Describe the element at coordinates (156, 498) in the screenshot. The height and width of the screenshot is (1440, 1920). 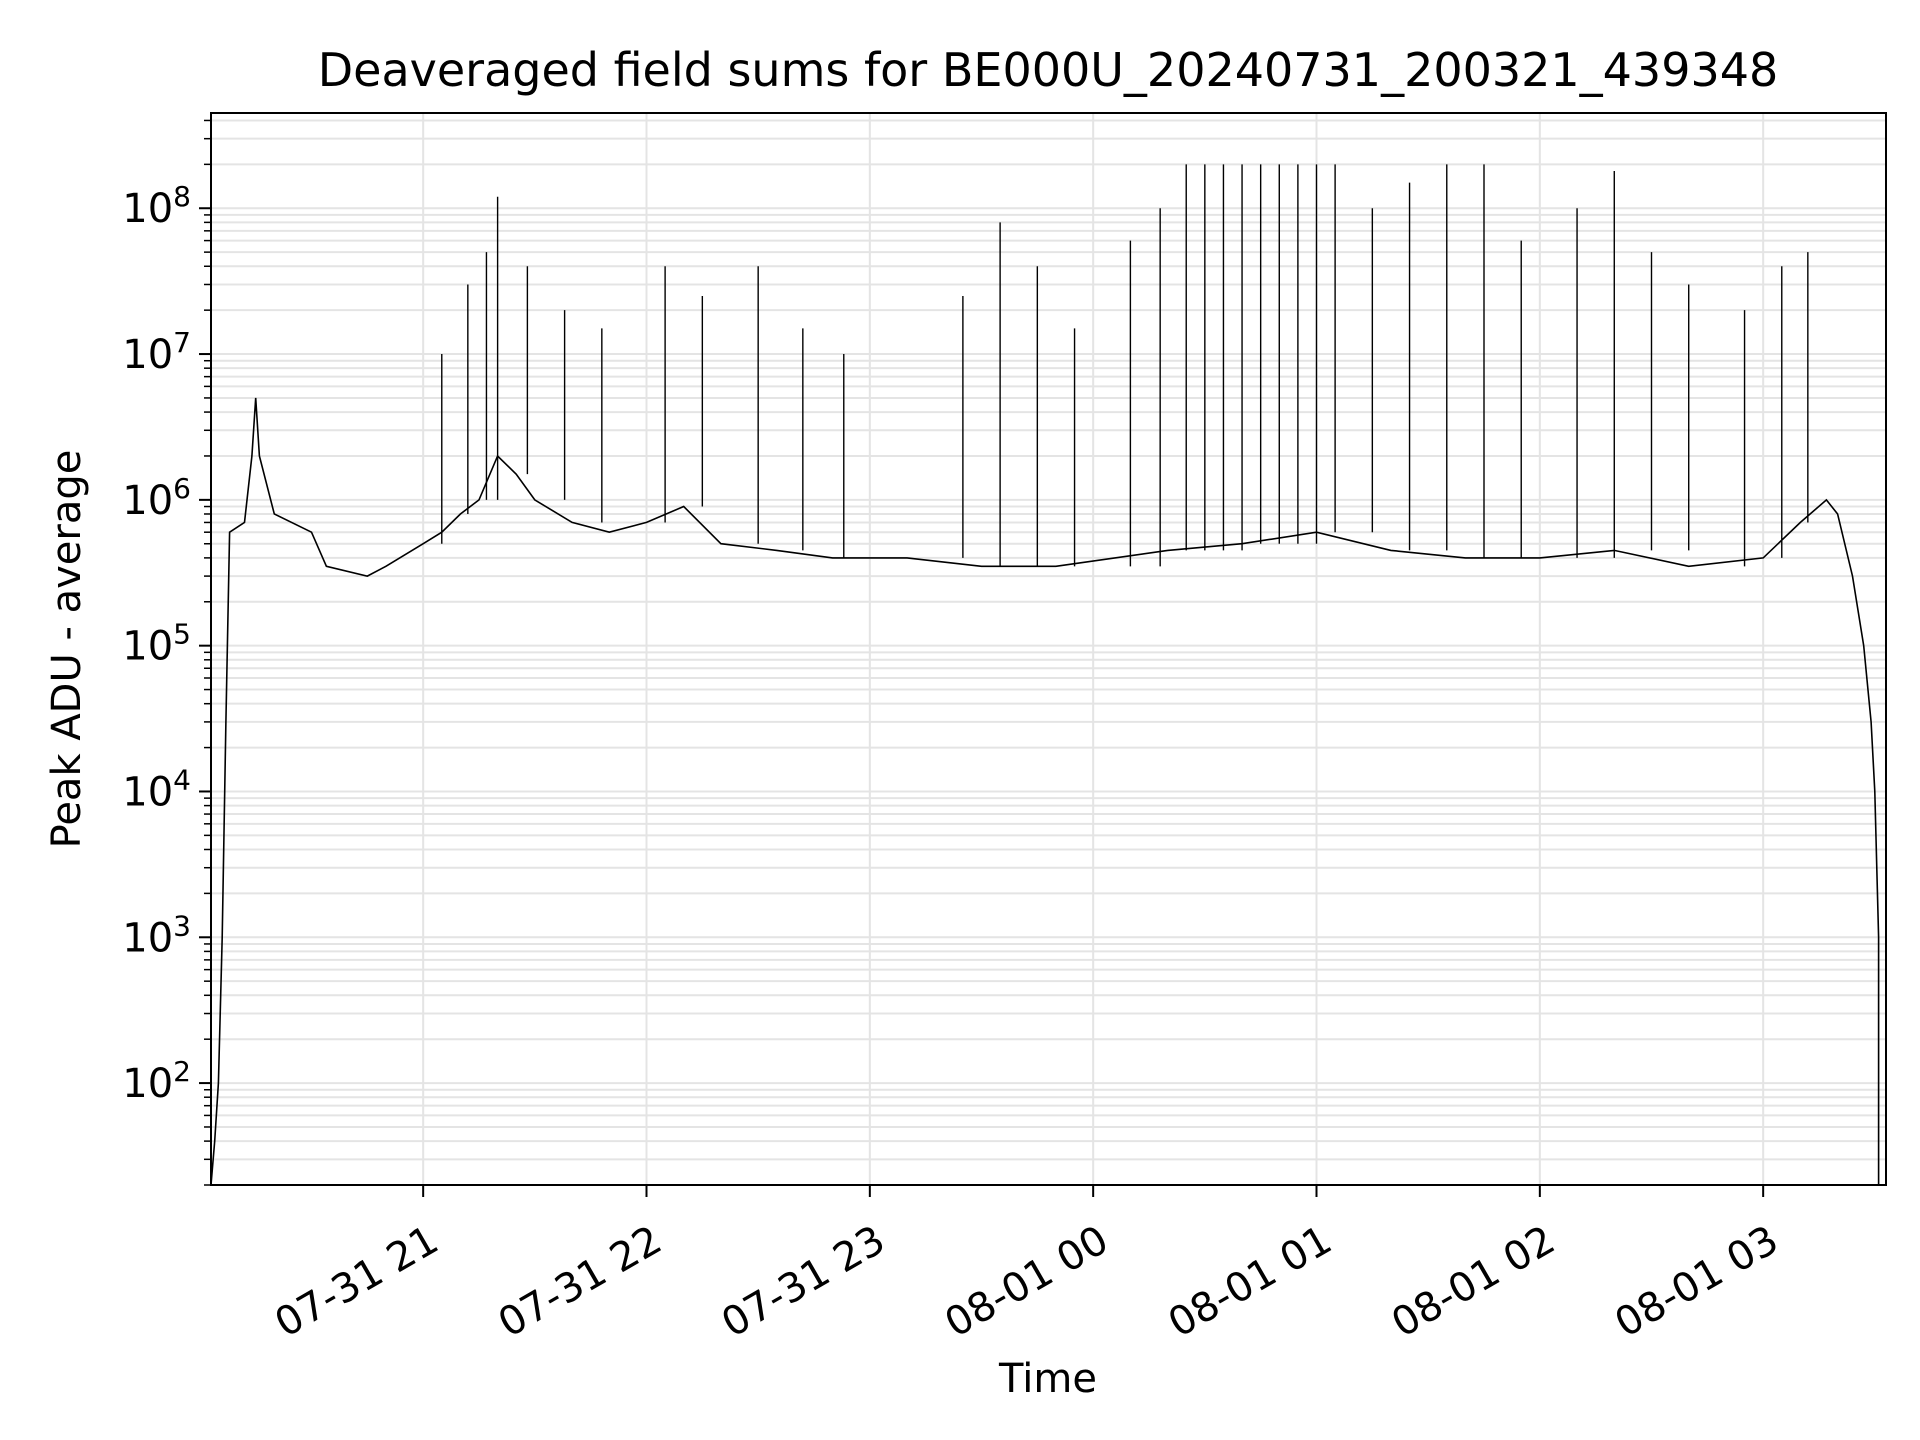
I see `y-tick-label: 106` at that location.